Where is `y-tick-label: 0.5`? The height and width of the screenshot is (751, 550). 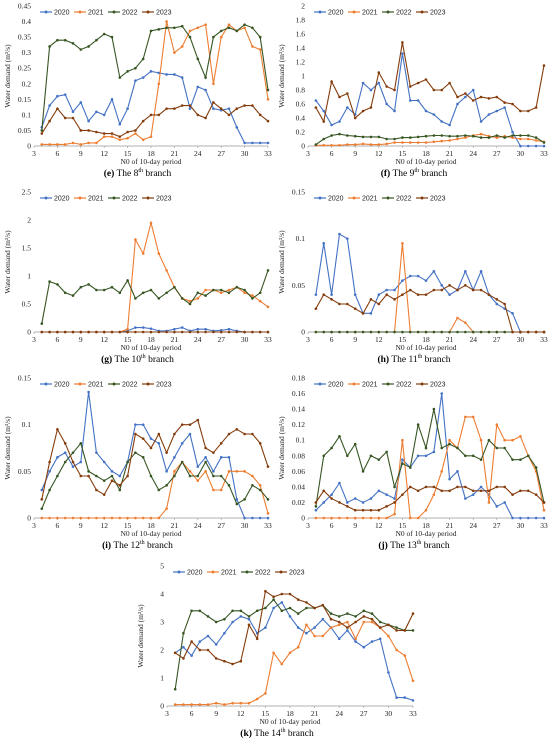 y-tick-label: 0.5 is located at coordinates (27, 304).